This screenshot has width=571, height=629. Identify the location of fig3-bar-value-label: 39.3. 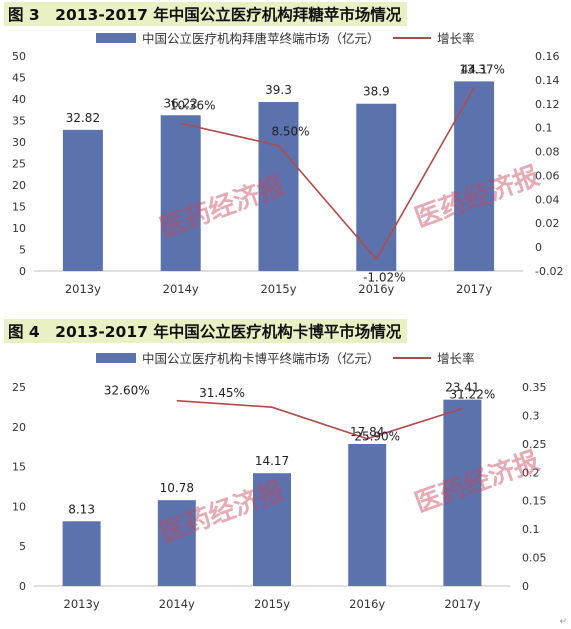
(278, 90).